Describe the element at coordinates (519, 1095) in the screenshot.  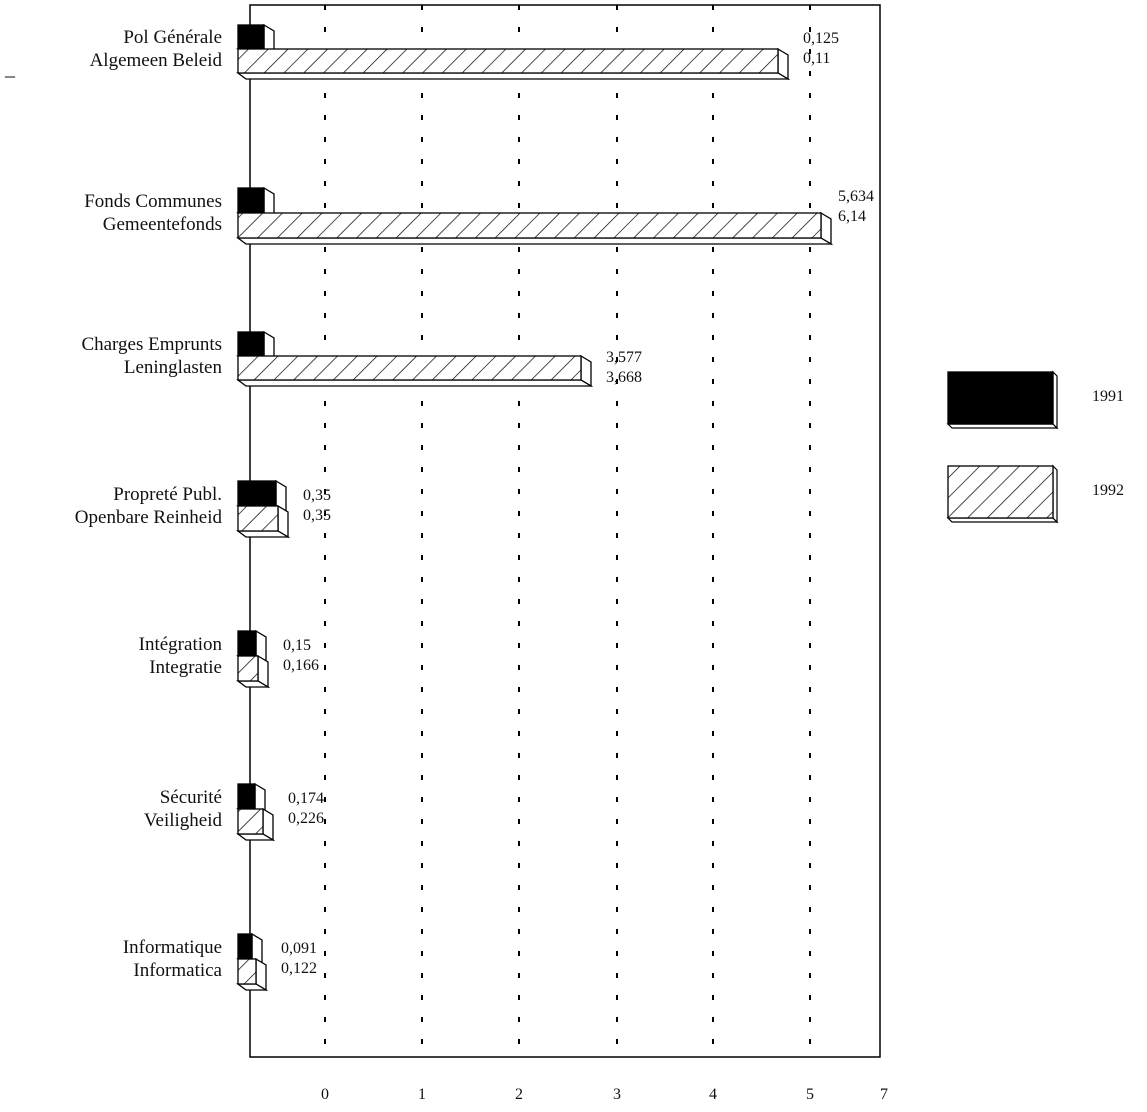
I see `x-tick-label: 2` at that location.